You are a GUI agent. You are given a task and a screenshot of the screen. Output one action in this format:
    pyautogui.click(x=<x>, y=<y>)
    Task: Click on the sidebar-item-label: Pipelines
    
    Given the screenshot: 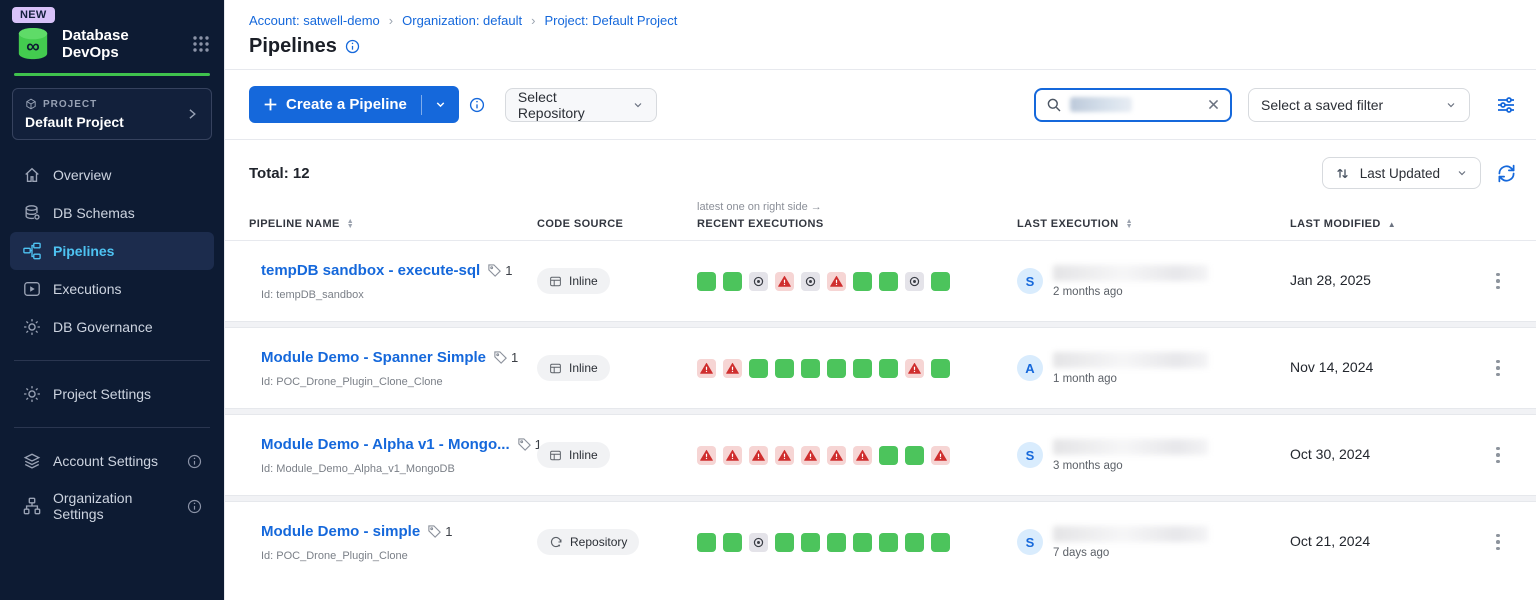 What is the action you would take?
    pyautogui.click(x=84, y=251)
    